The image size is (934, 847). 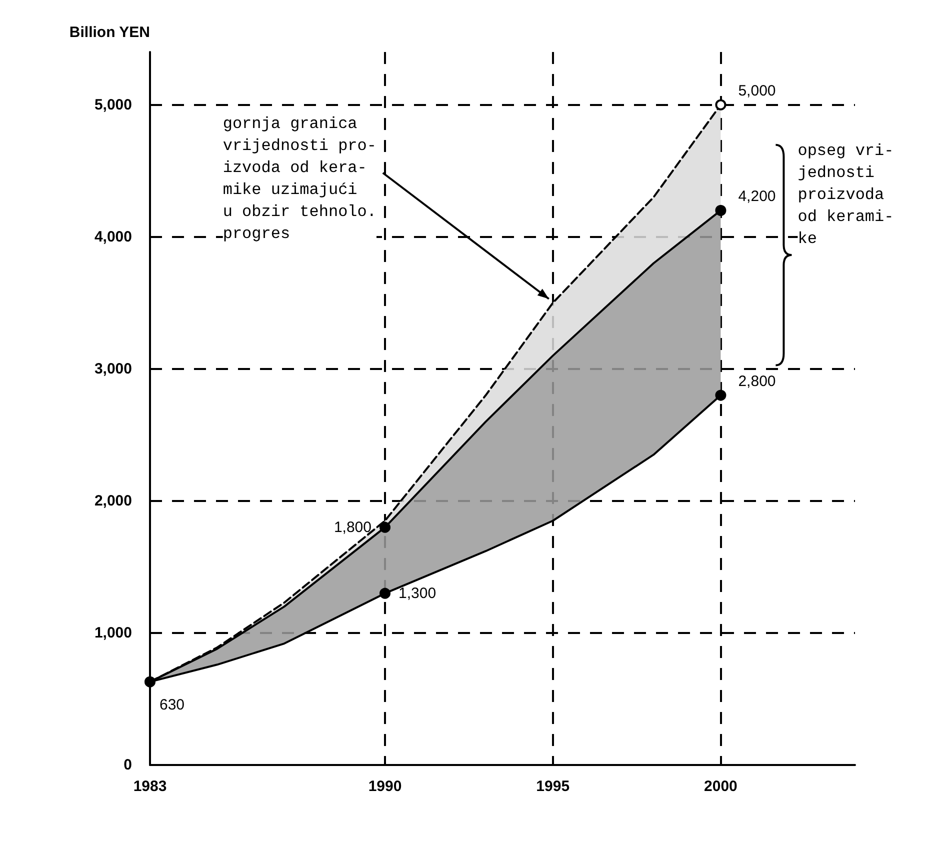 I want to click on y-tick-label: 1,000, so click(x=113, y=633).